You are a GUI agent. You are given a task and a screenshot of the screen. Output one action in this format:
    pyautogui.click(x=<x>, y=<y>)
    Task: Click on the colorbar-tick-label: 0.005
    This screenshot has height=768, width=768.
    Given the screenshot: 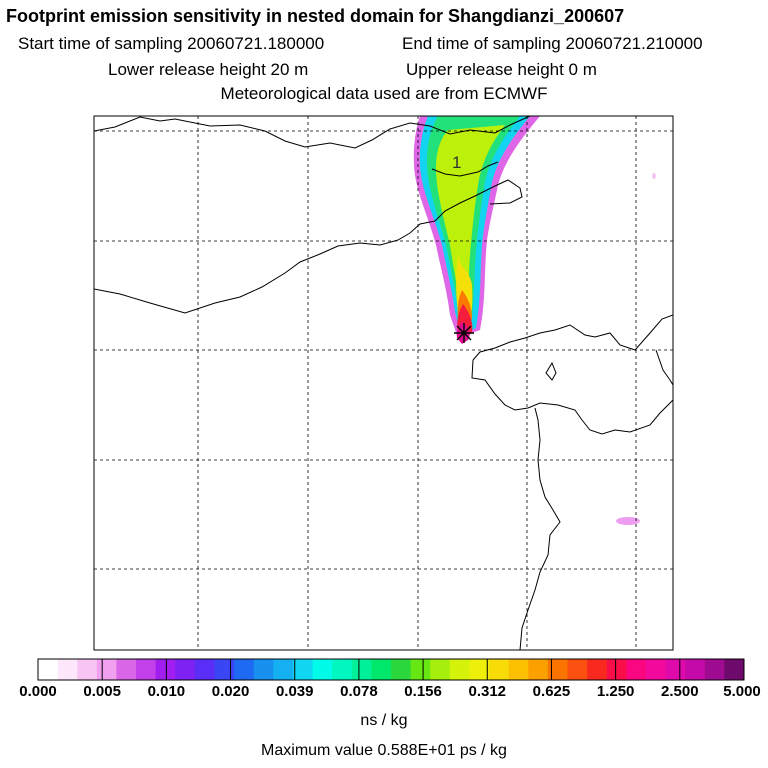 What is the action you would take?
    pyautogui.click(x=102, y=691)
    